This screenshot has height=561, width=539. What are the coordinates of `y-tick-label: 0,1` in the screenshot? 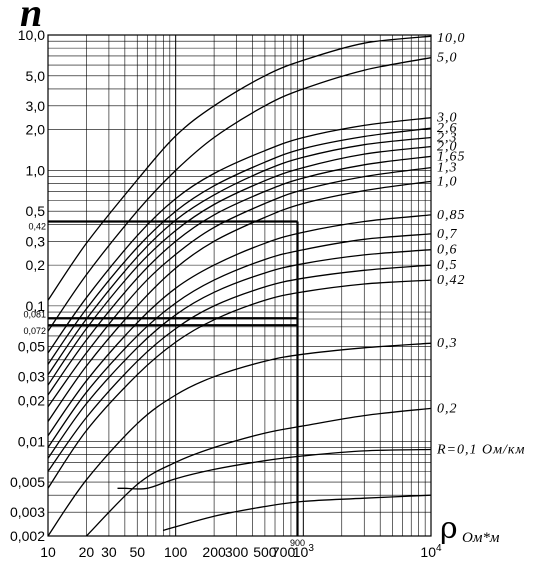 It's located at (36, 306).